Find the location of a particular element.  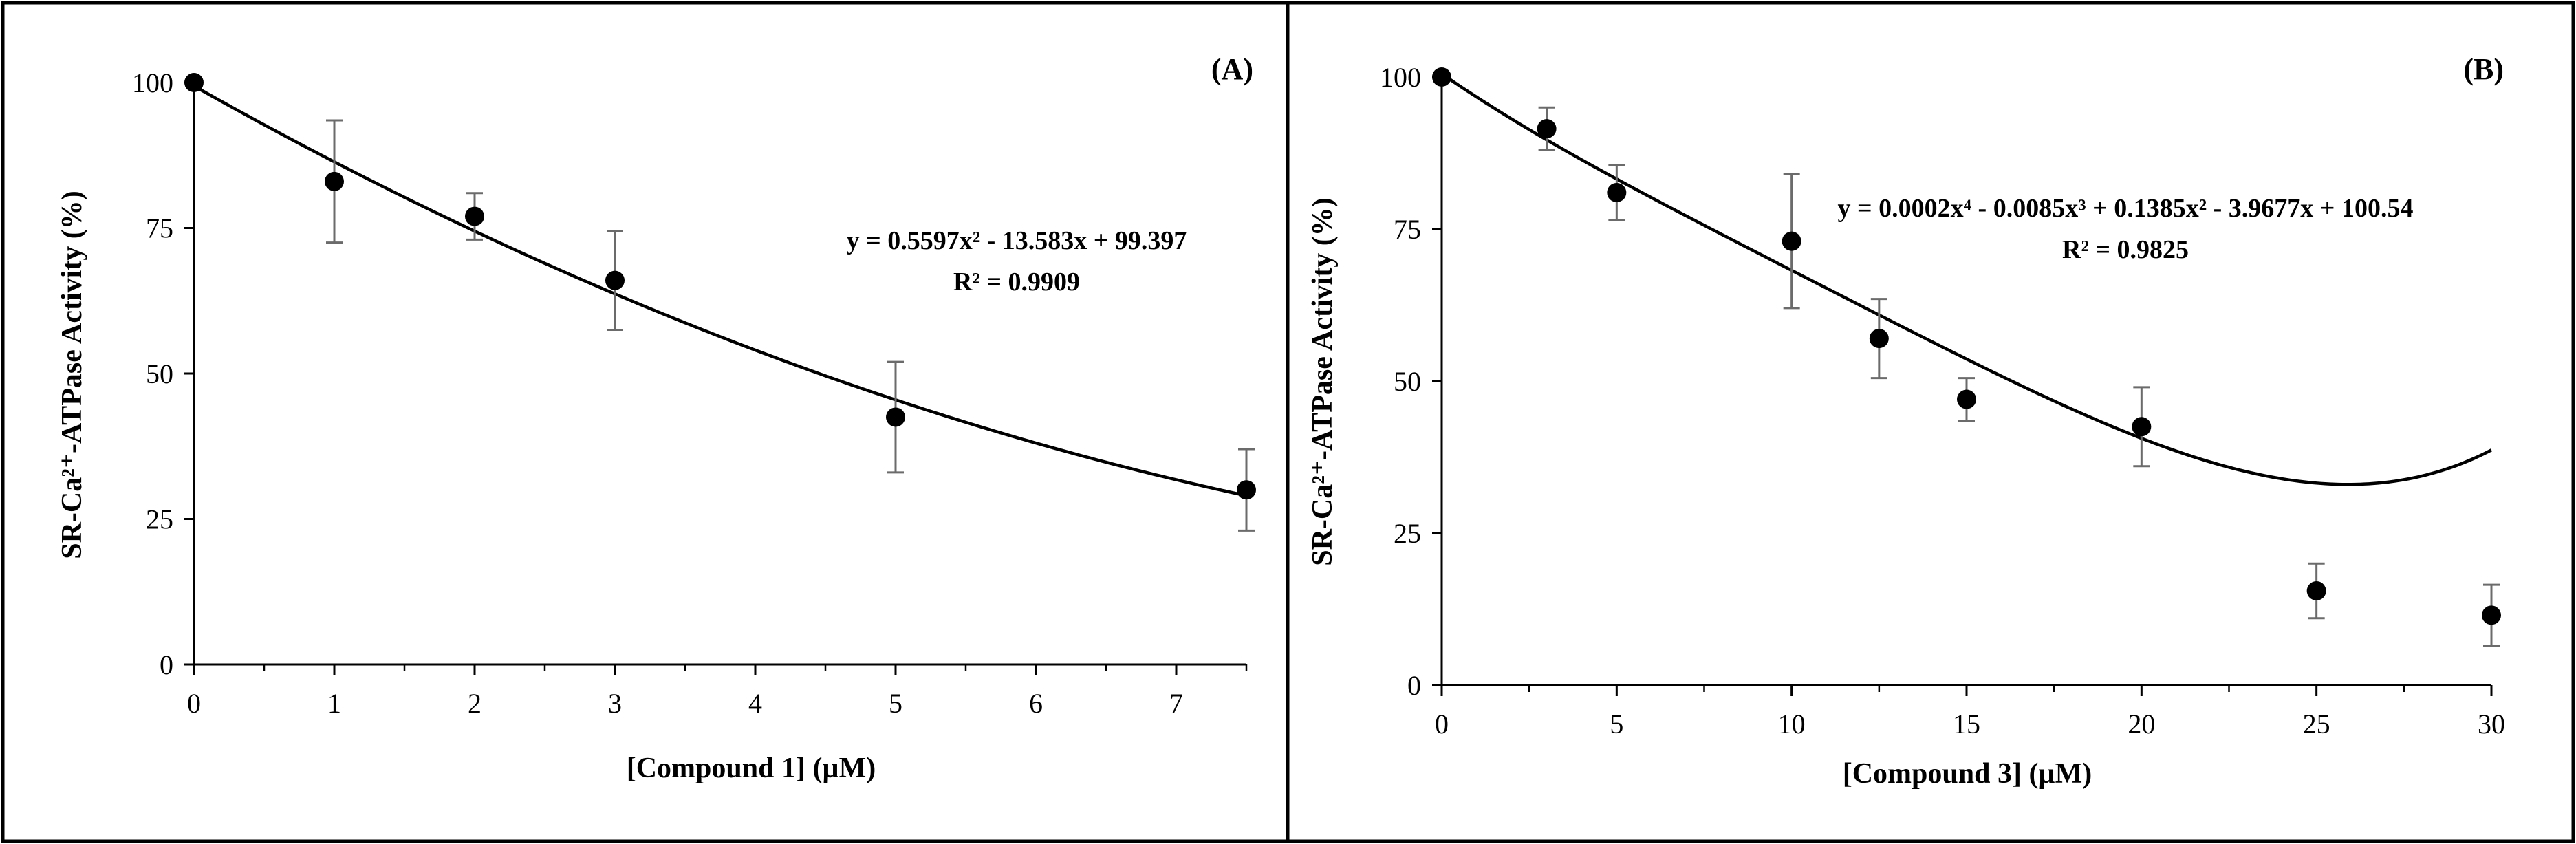

panel-b-label: (B) is located at coordinates (2483, 69).